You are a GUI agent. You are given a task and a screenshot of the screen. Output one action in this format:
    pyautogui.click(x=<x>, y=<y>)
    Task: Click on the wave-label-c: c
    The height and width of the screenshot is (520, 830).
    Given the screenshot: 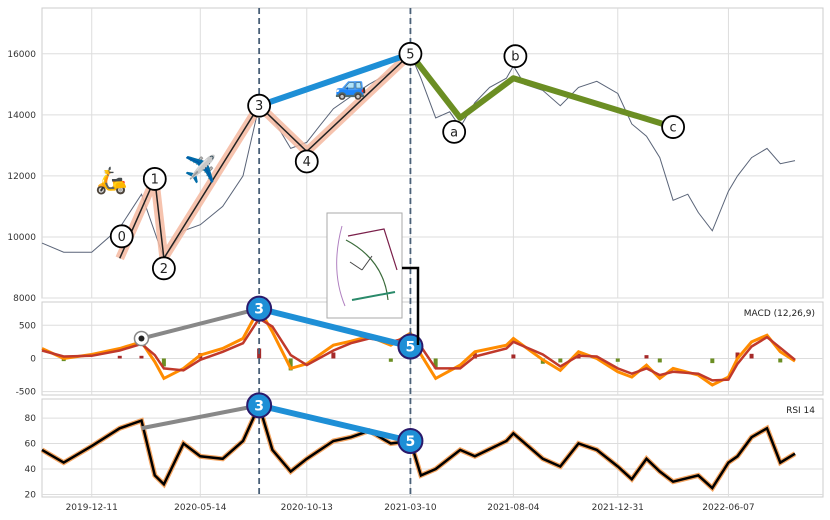 What is the action you would take?
    pyautogui.click(x=673, y=128)
    